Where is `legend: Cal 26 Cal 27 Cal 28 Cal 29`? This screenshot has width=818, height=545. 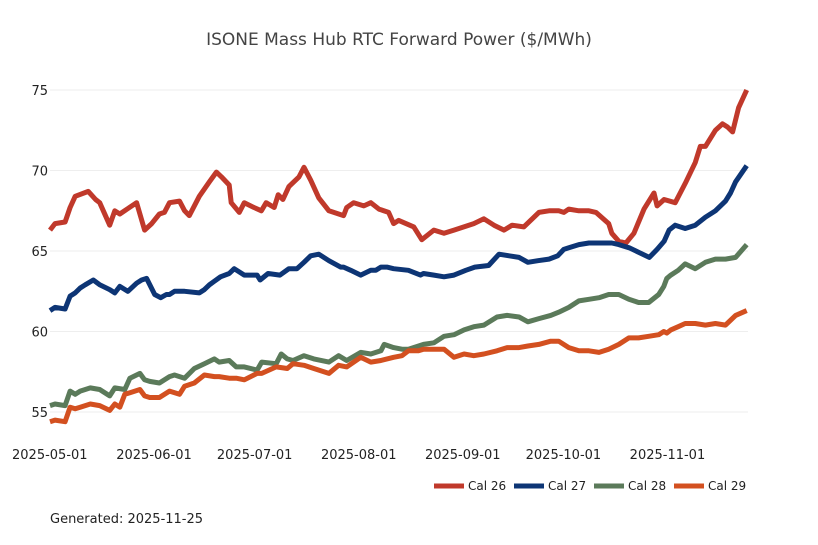 legend: Cal 26 Cal 27 Cal 28 Cal 29 is located at coordinates (590, 486).